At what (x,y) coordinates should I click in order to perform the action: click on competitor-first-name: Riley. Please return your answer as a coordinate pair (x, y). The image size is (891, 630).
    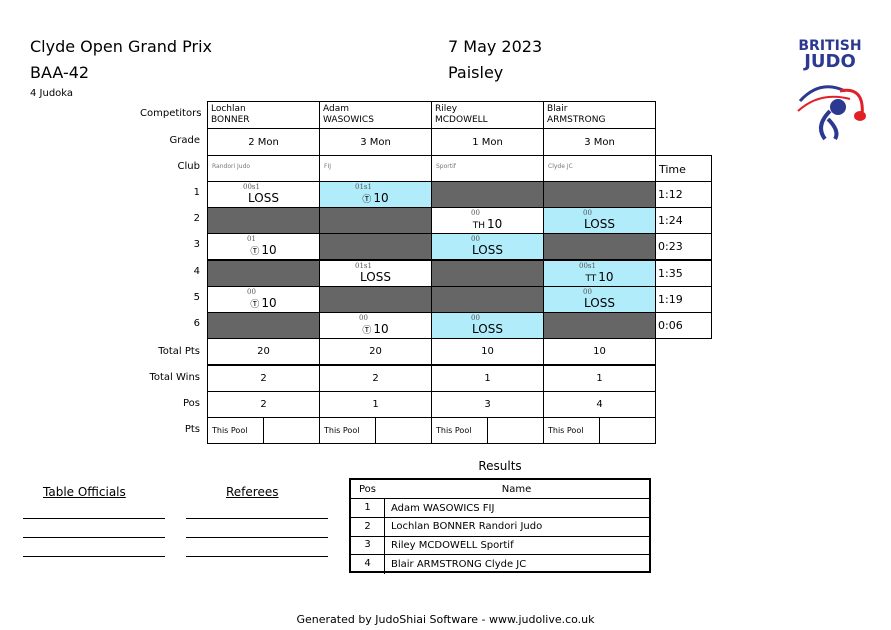
    Looking at the image, I should click on (446, 109).